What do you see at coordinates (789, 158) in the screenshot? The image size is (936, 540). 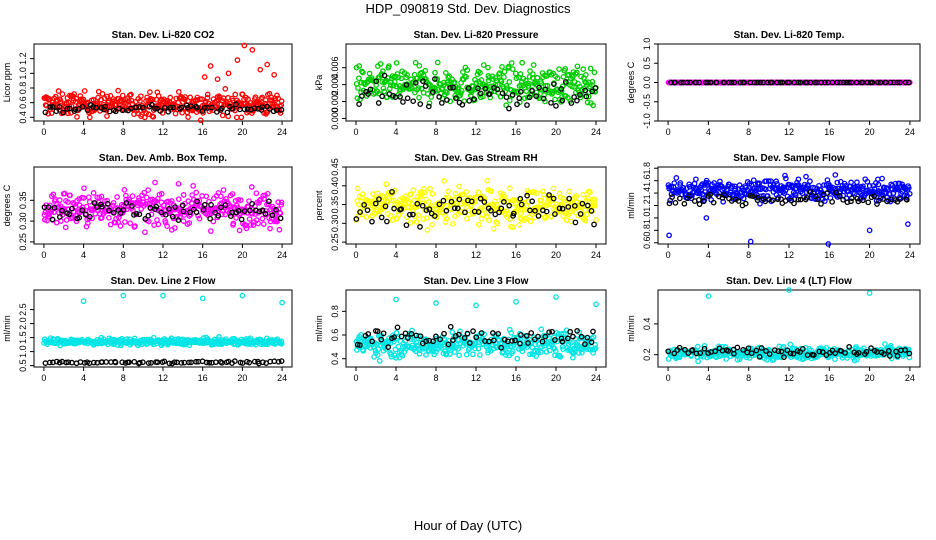 I see `panel-title: Stan. Dev. Sample Flow` at bounding box center [789, 158].